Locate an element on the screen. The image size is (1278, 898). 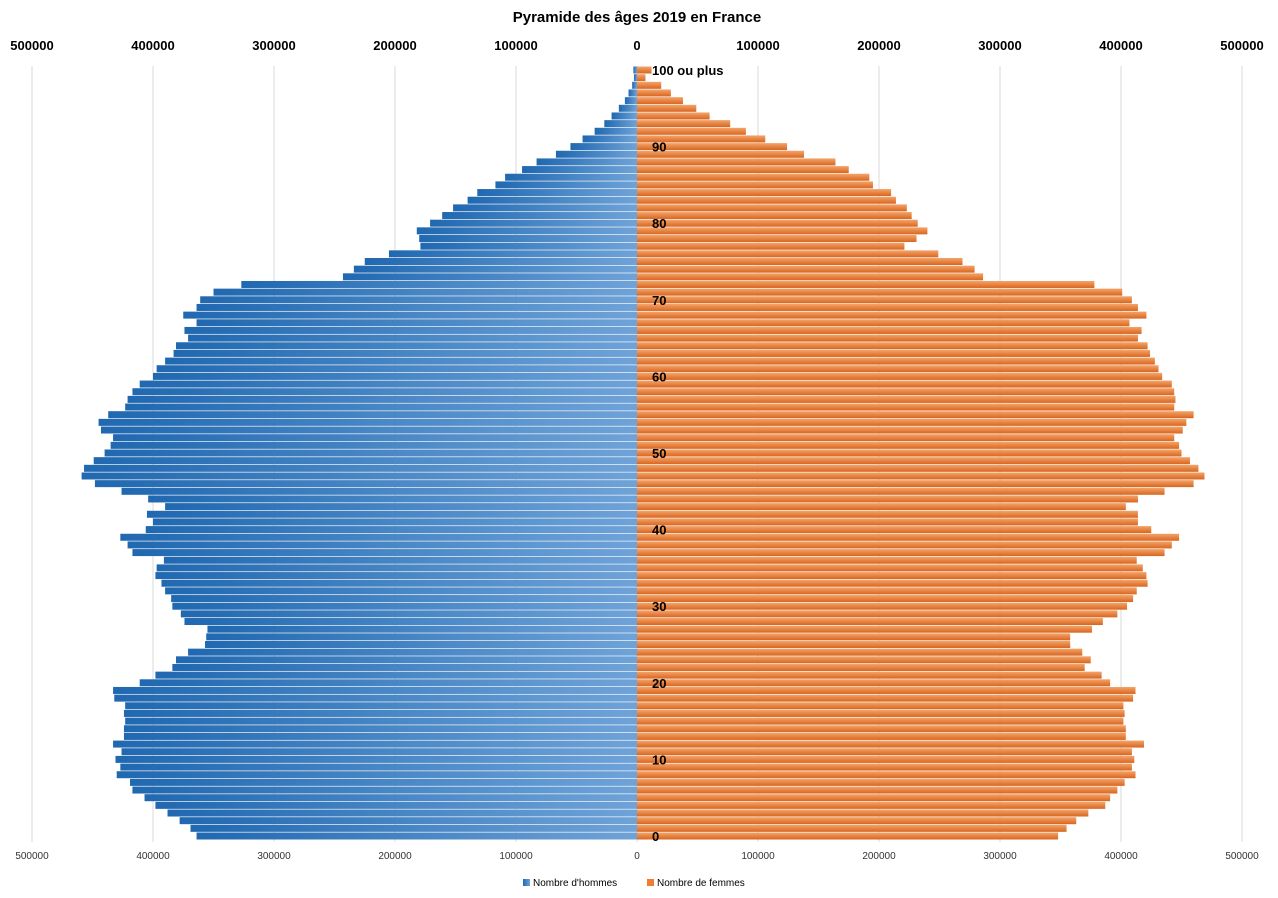
bottom-tick-label: 300000 is located at coordinates (274, 856).